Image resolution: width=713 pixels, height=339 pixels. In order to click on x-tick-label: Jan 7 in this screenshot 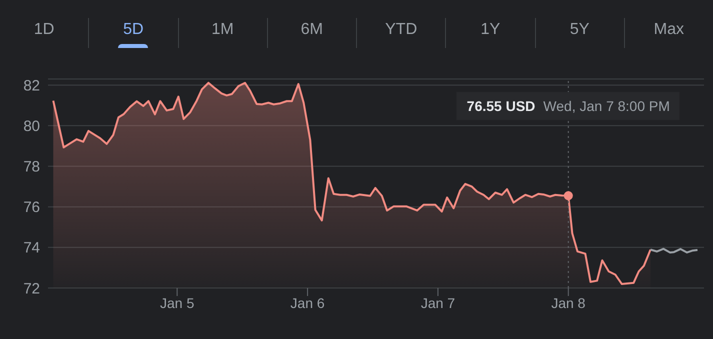, I will do `click(438, 302)`.